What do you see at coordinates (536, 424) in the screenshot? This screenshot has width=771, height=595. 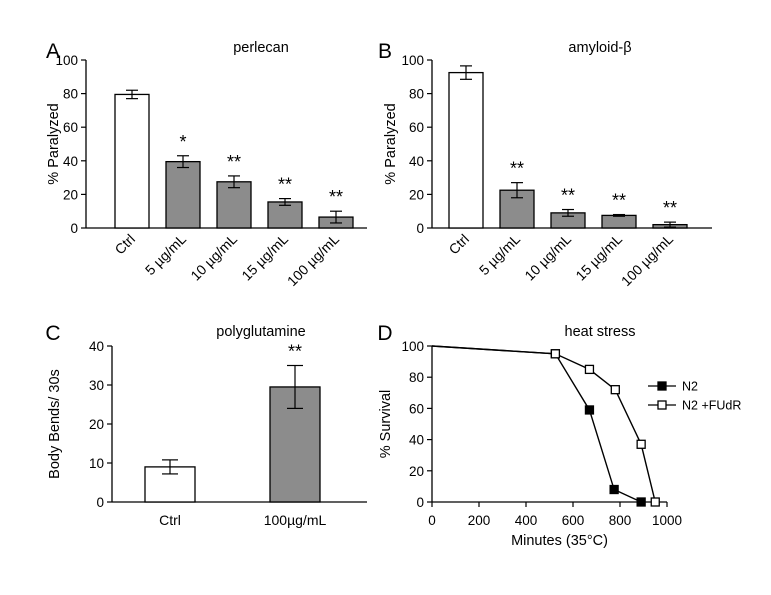 I see `series-line-n2` at bounding box center [536, 424].